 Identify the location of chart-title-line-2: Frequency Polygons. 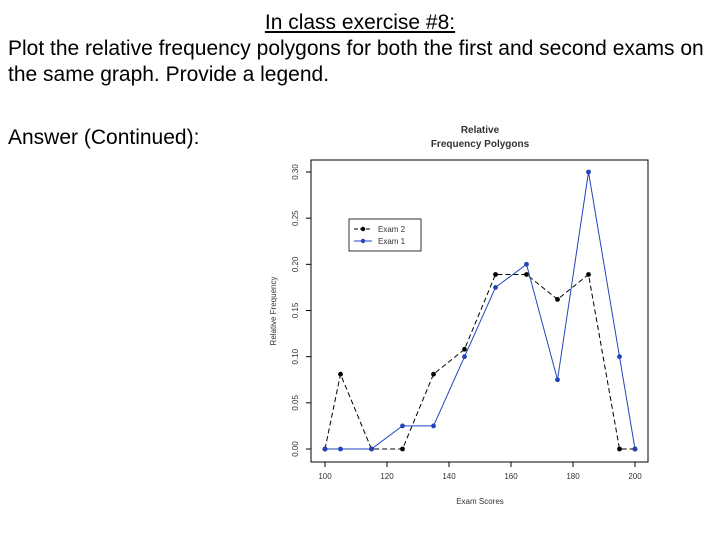
(480, 144).